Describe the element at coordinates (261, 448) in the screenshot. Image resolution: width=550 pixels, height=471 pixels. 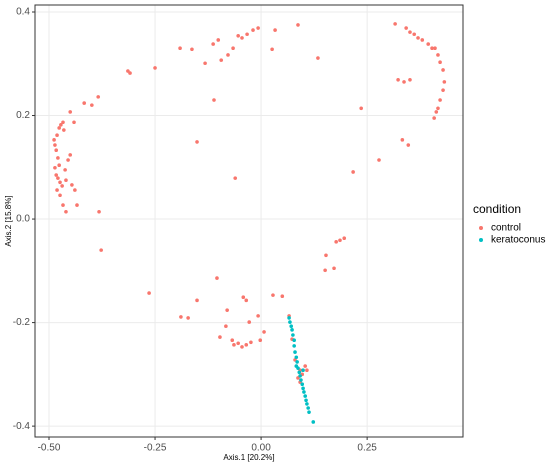
I see `x-tick-label: 0.00` at that location.